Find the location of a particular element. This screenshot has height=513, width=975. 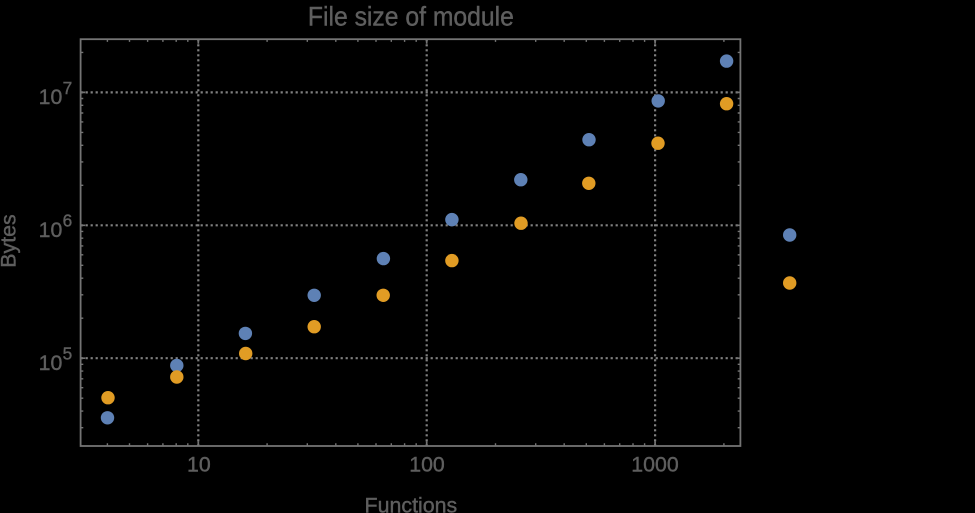

svg-text: 6 is located at coordinates (68, 221).